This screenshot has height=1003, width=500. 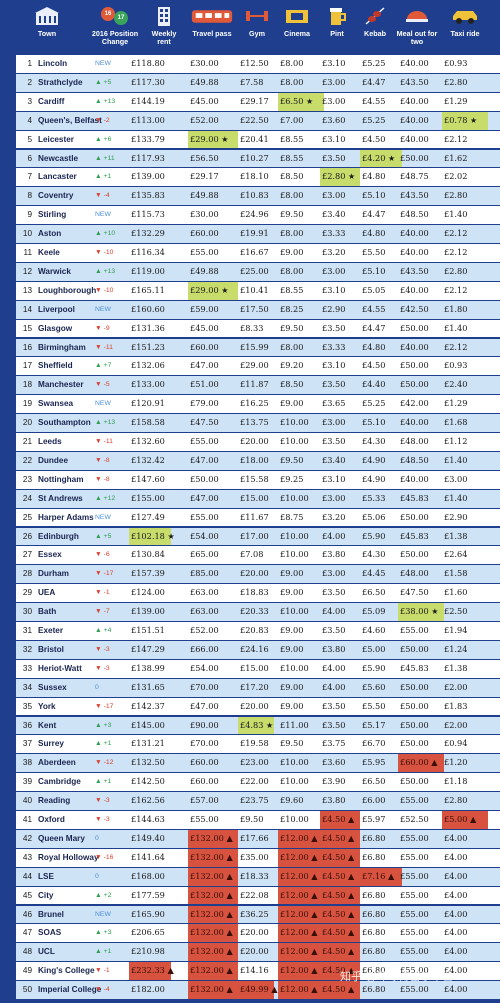 I want to click on travel-price: £57.00, so click(x=204, y=800).